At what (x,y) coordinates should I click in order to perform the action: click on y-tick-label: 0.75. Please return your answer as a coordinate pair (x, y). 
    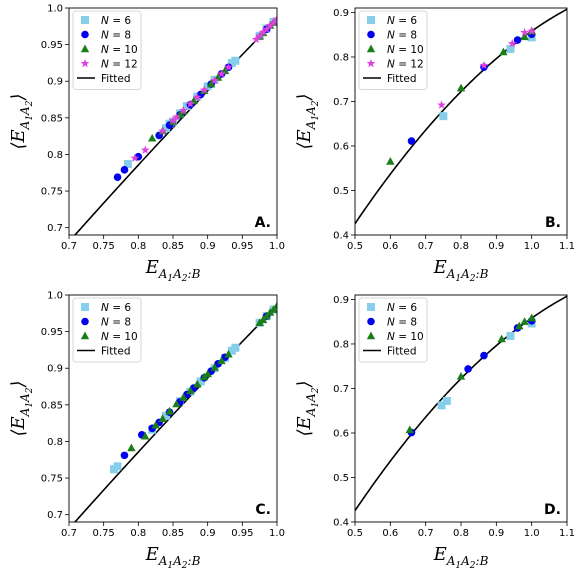
    Looking at the image, I should click on (52, 192).